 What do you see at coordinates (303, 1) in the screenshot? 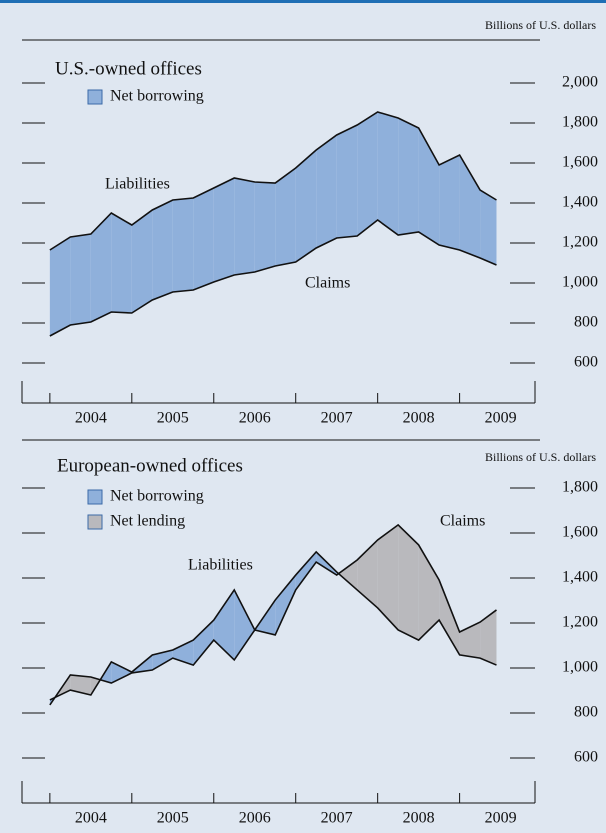
I see `top-rule` at bounding box center [303, 1].